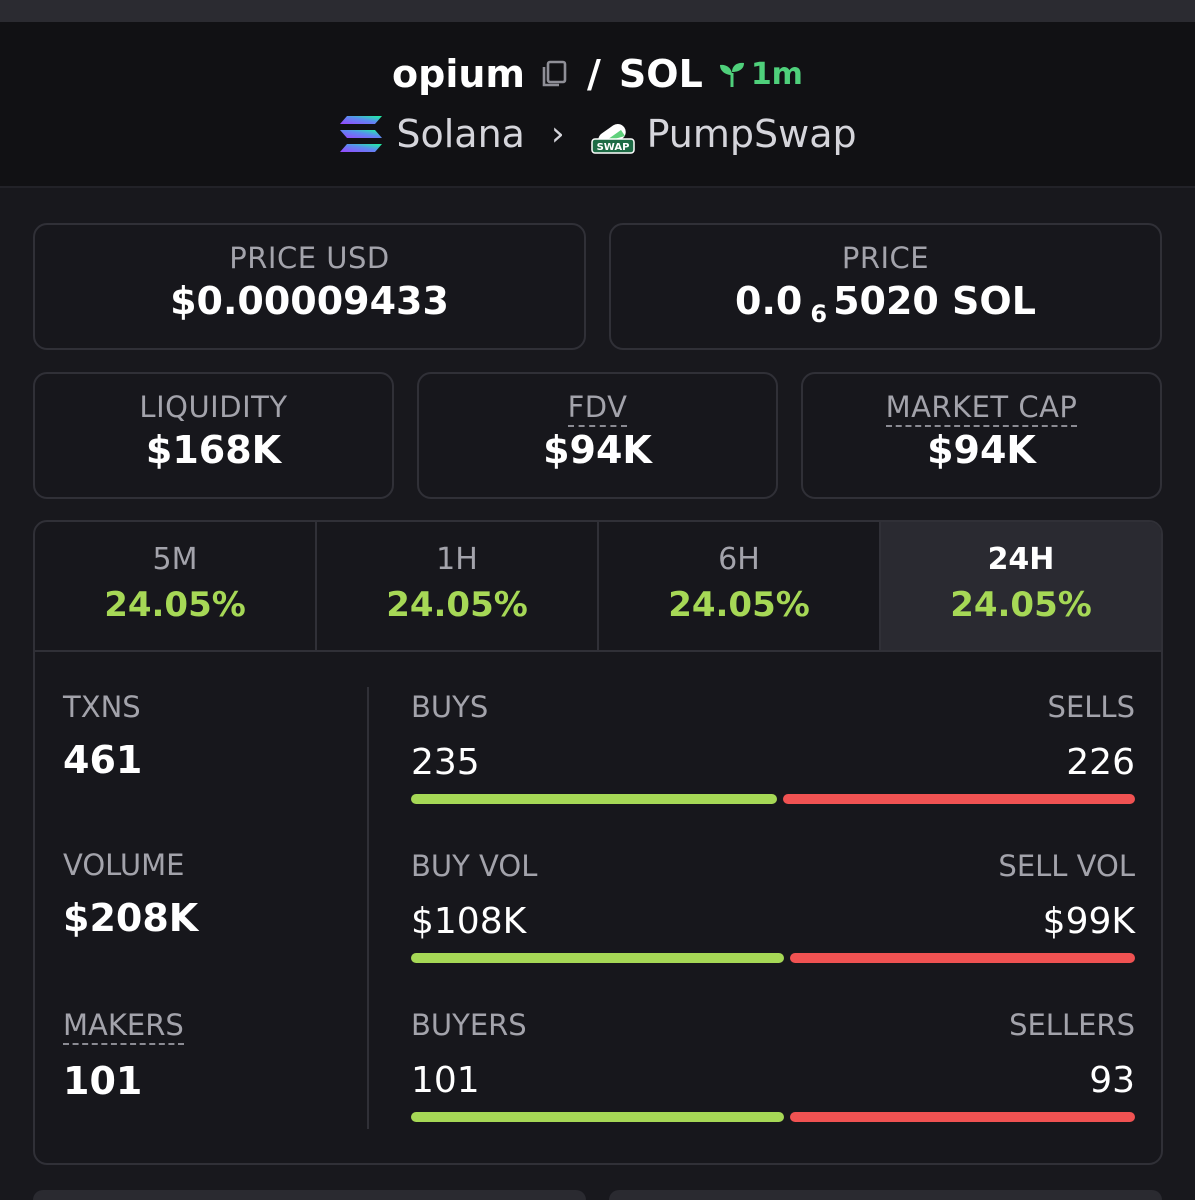 The height and width of the screenshot is (1200, 1195). What do you see at coordinates (594, 799) in the screenshot?
I see `buys-bar` at bounding box center [594, 799].